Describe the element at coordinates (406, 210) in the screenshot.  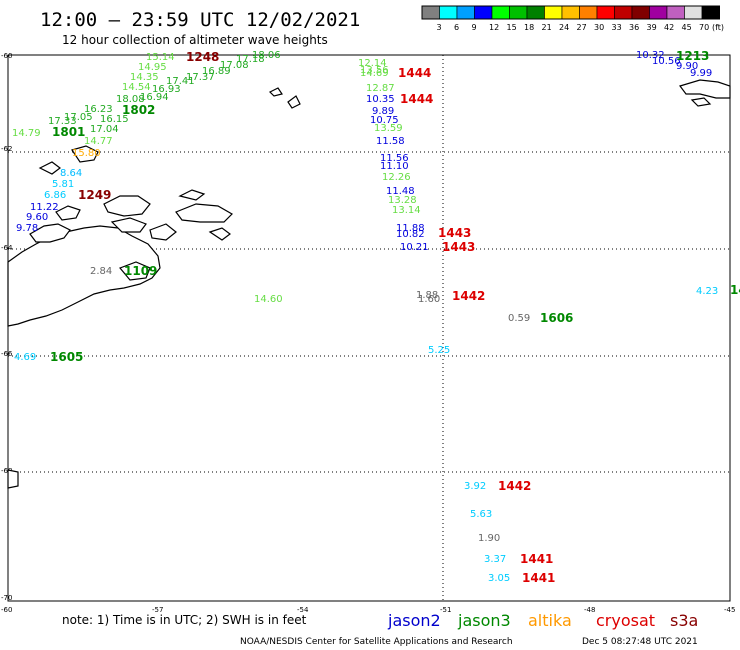
I see `swh-observation: 13.14` at that location.